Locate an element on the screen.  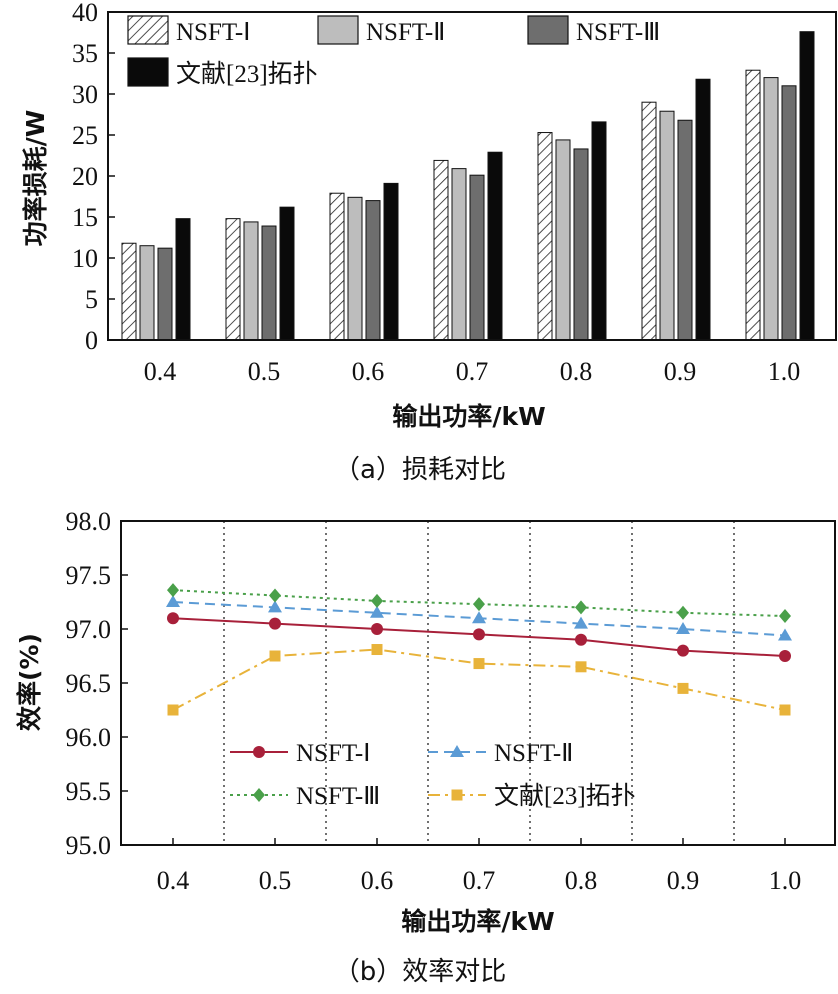
line-series is located at coordinates (479, 649).